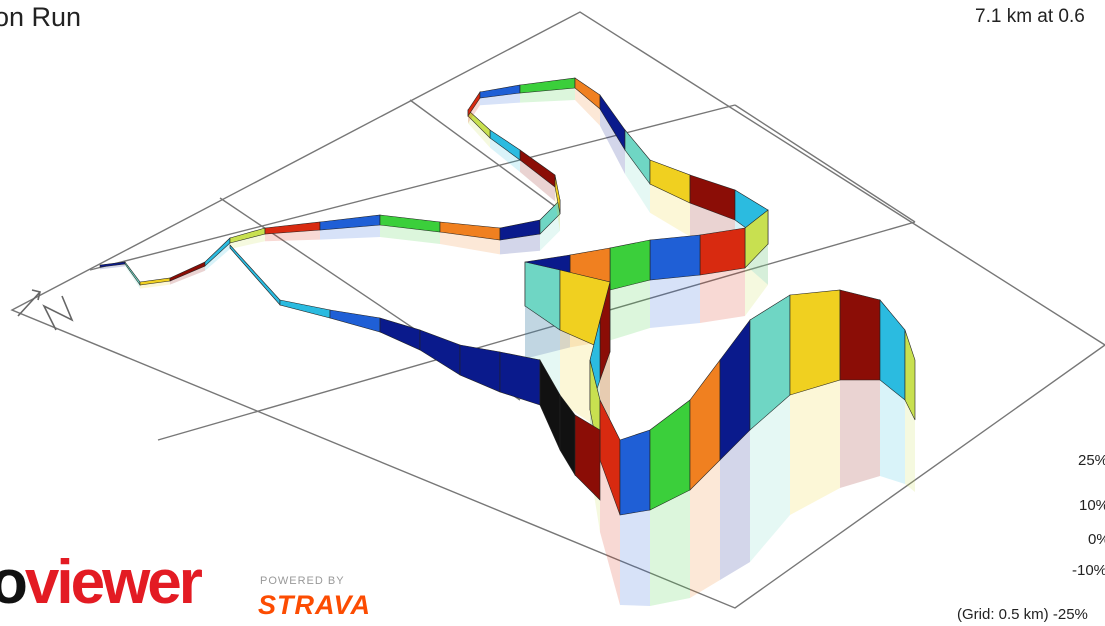 Image resolution: width=1105 pixels, height=626 pixels. Describe the element at coordinates (1096, 539) in the screenshot. I see `legend-label-0: 0%` at that location.